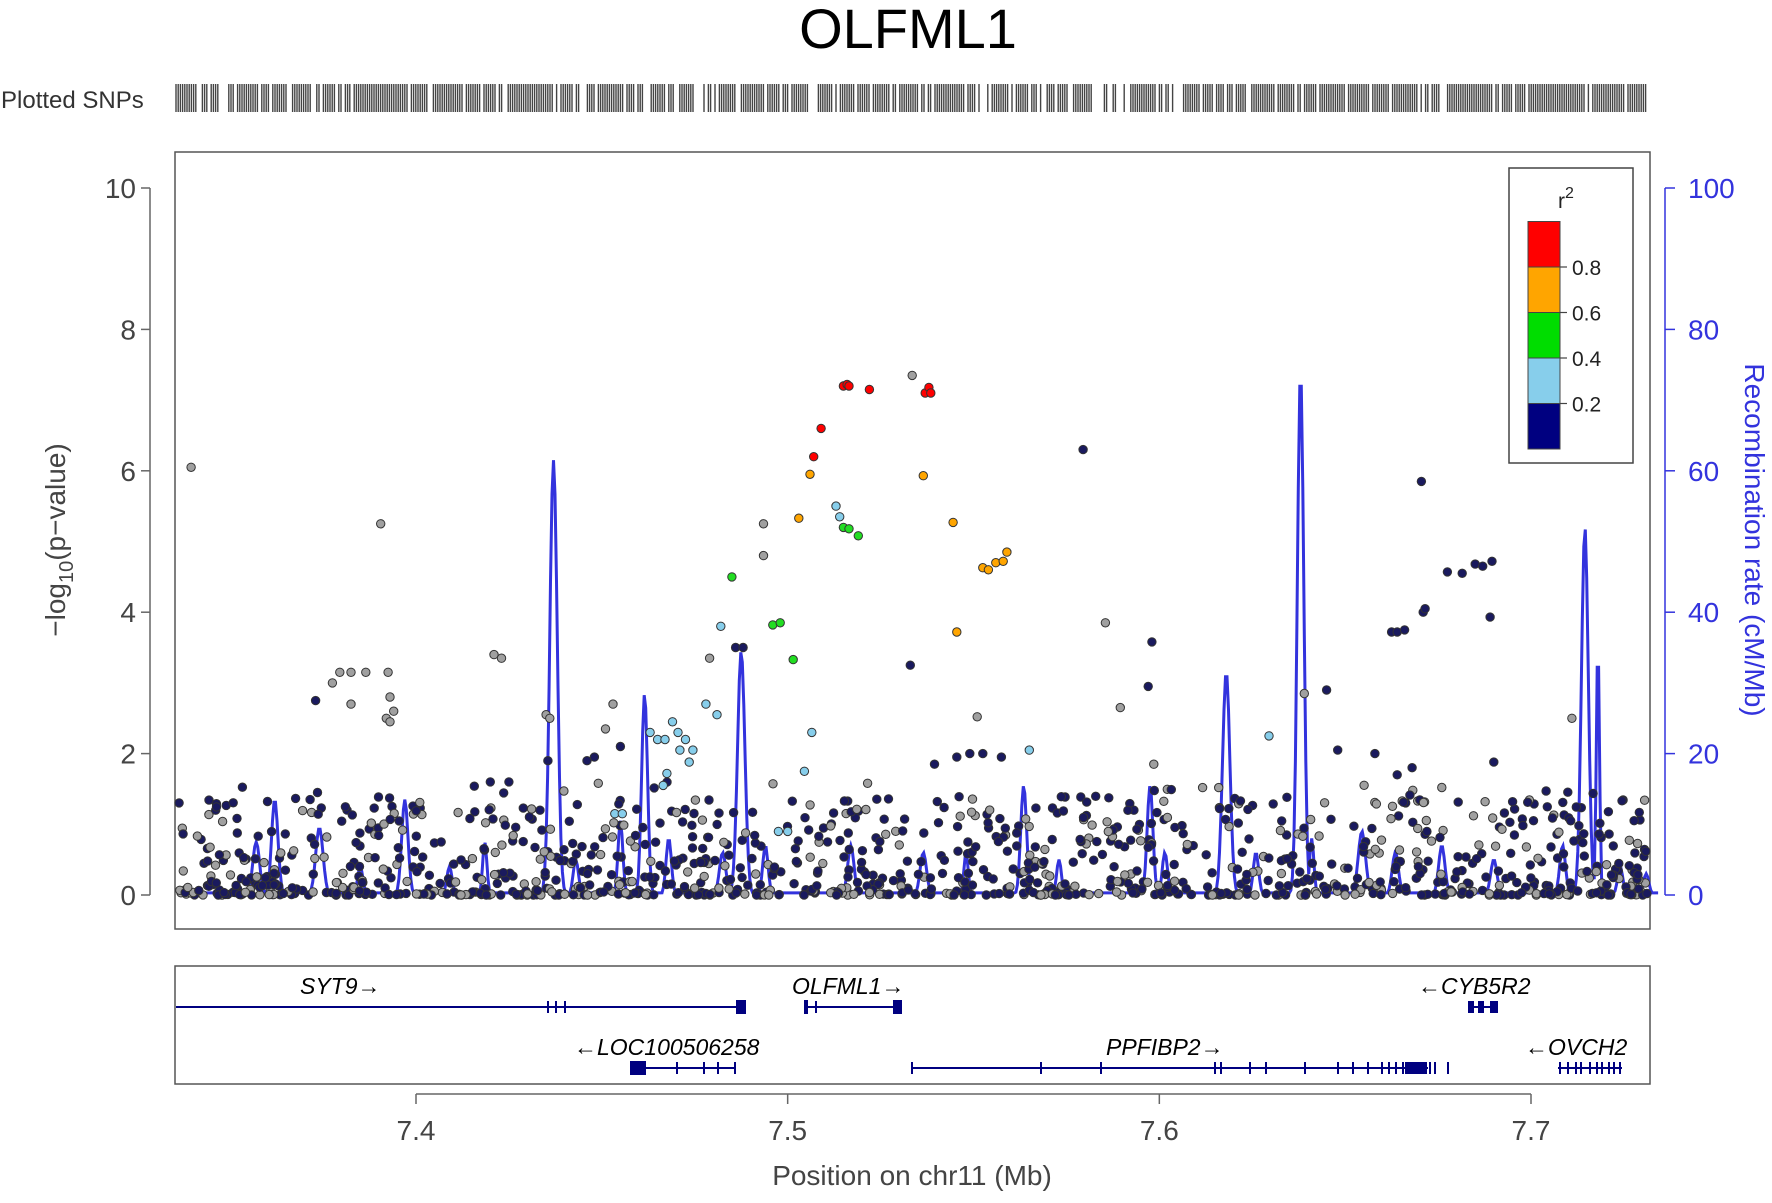  I want to click on r2-legend: r2 0.2 0.4 0.6 0.8, so click(1571, 315).